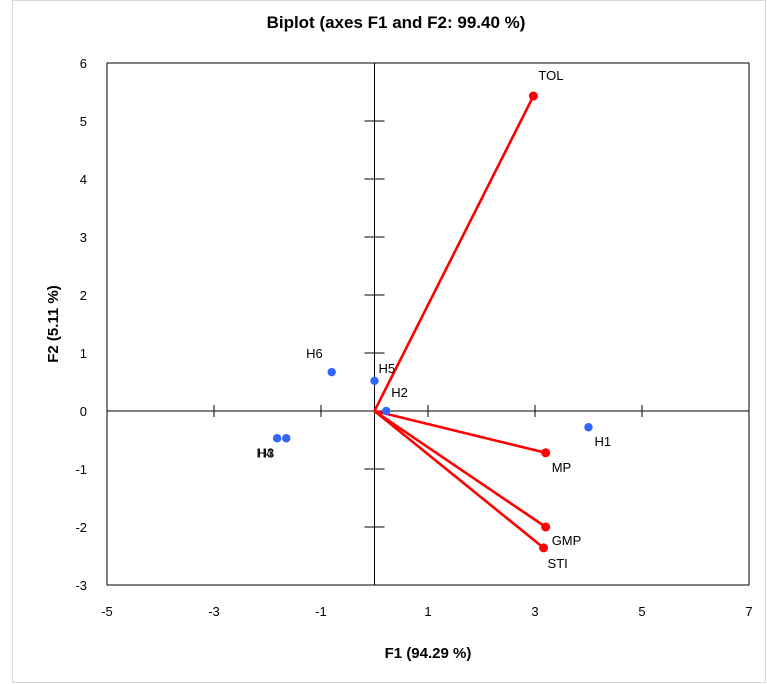  I want to click on observation-point-h6, so click(331, 372).